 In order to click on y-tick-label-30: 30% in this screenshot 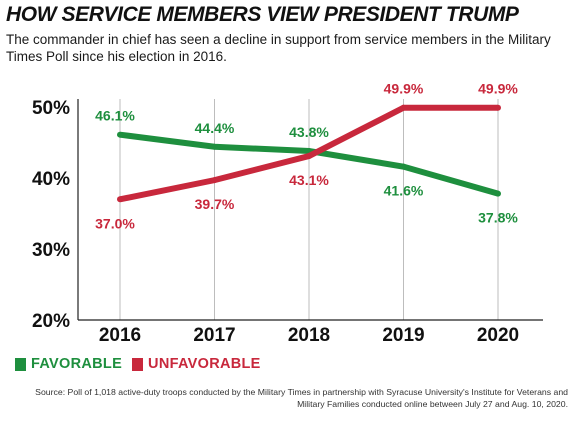, I will do `click(51, 250)`.